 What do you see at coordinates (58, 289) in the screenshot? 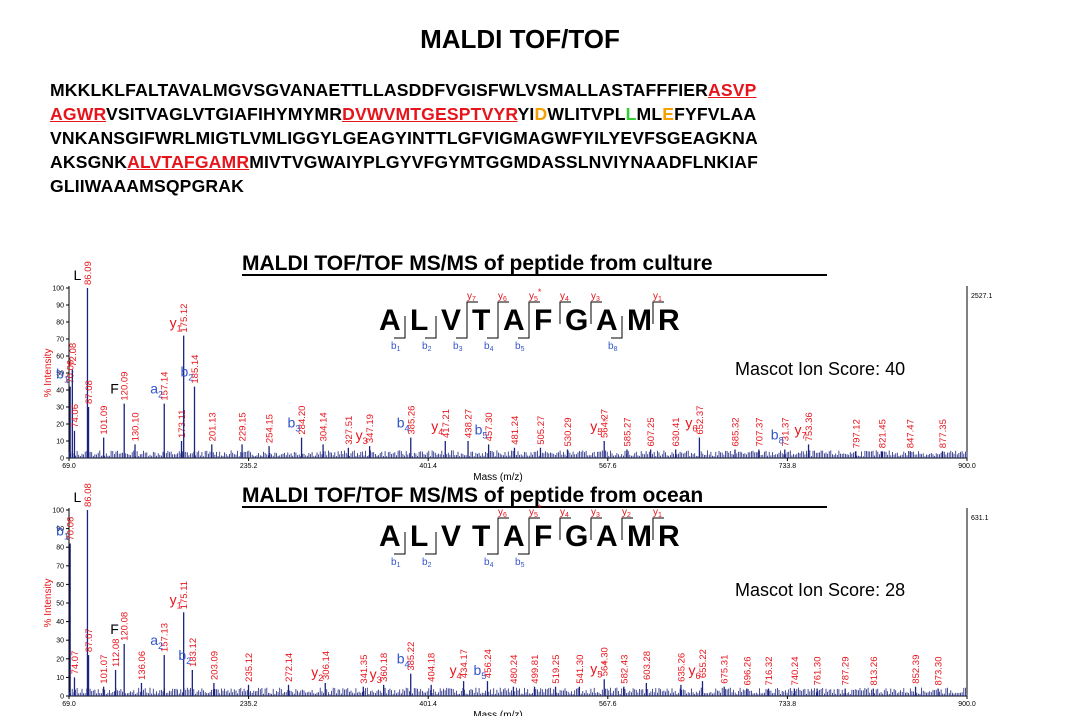
I see `y-tick-label: 100` at bounding box center [58, 289].